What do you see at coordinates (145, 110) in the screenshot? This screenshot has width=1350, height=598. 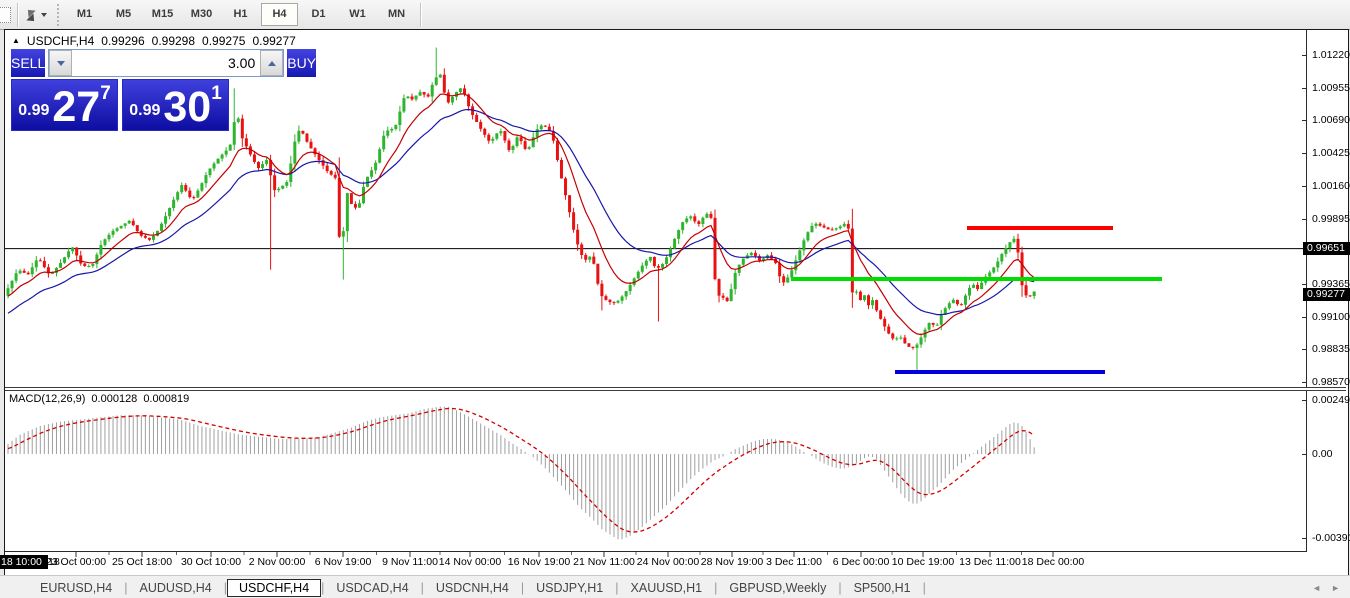 I see `buy-price-prefix: 0.99` at bounding box center [145, 110].